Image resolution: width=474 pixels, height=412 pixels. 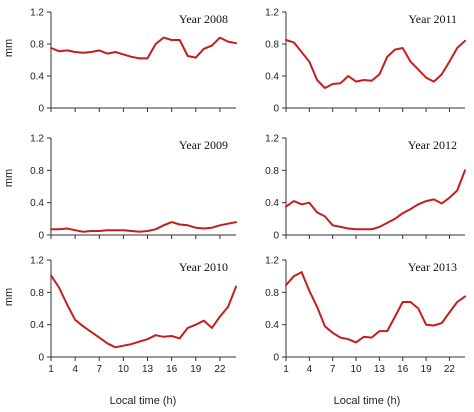 I want to click on y-axis-label-bottom: mm, so click(x=9, y=297).